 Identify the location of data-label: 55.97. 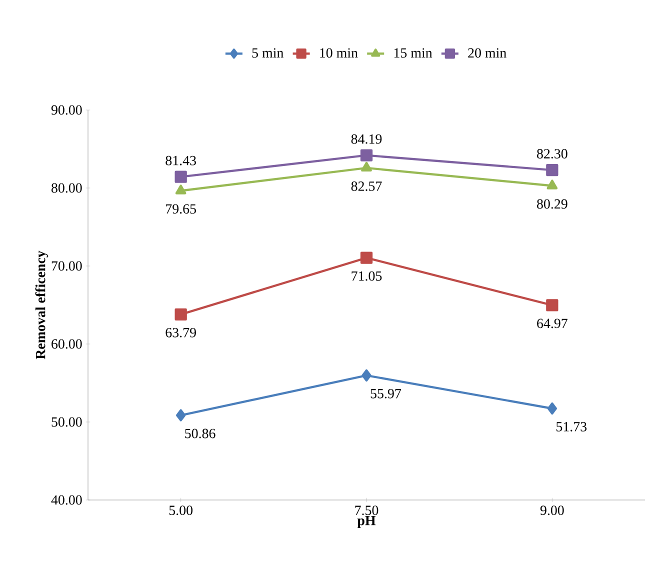
(386, 393).